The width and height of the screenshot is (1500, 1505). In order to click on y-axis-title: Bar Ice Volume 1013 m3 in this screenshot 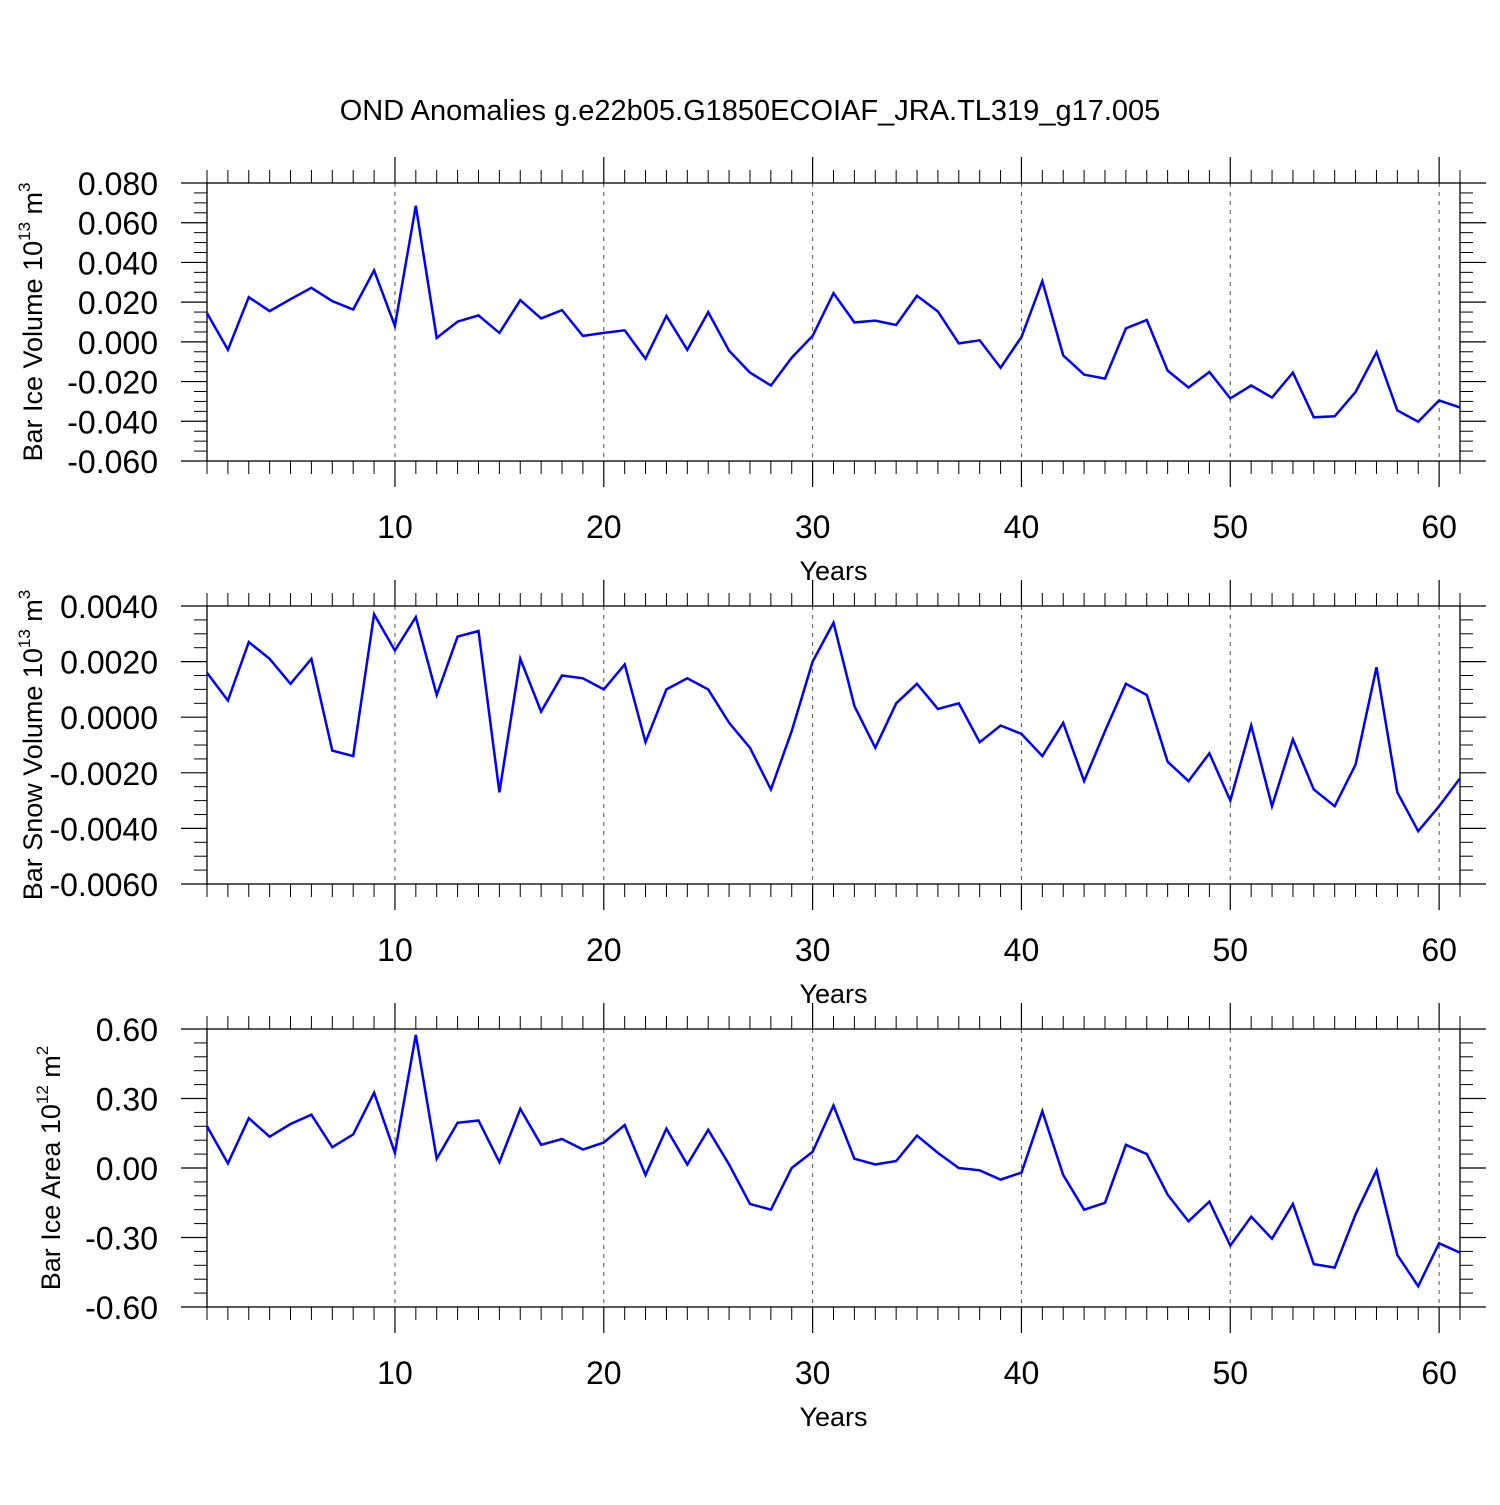, I will do `click(31, 321)`.